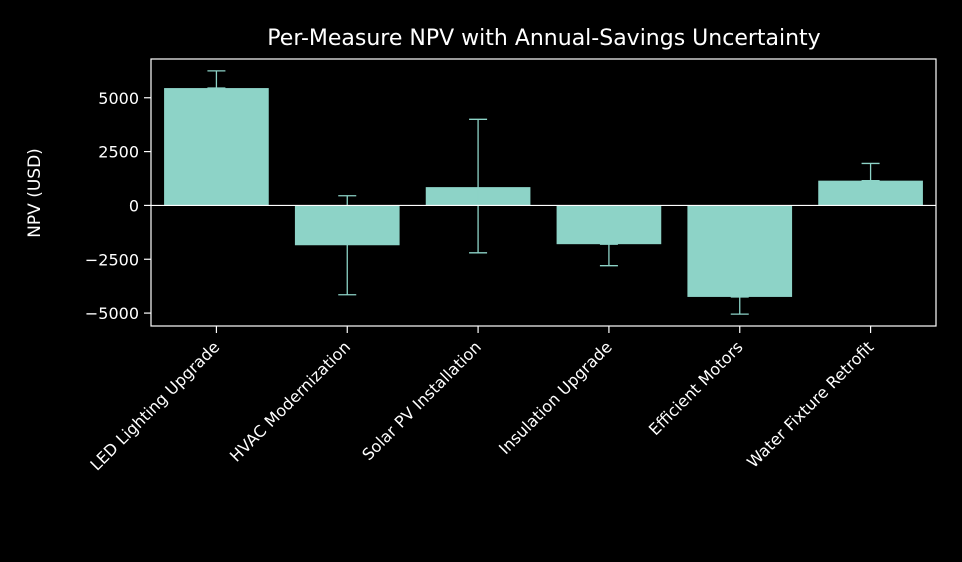 The height and width of the screenshot is (562, 962). What do you see at coordinates (118, 98) in the screenshot?
I see `y-tick-label-5: 5000` at bounding box center [118, 98].